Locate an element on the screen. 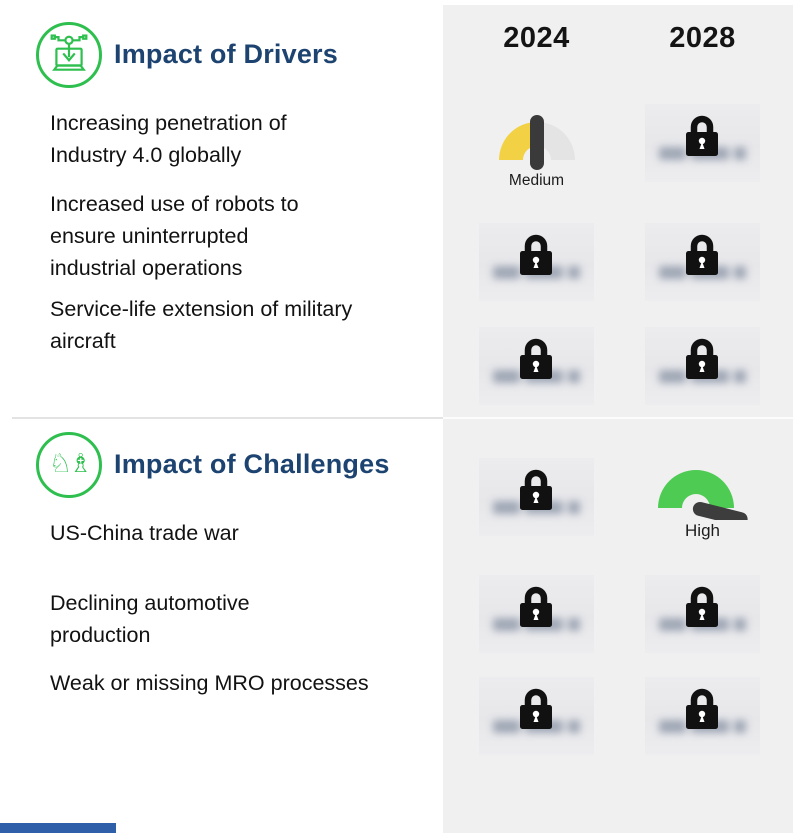 The width and height of the screenshot is (800, 833). gauge-medium-dial is located at coordinates (536, 142).